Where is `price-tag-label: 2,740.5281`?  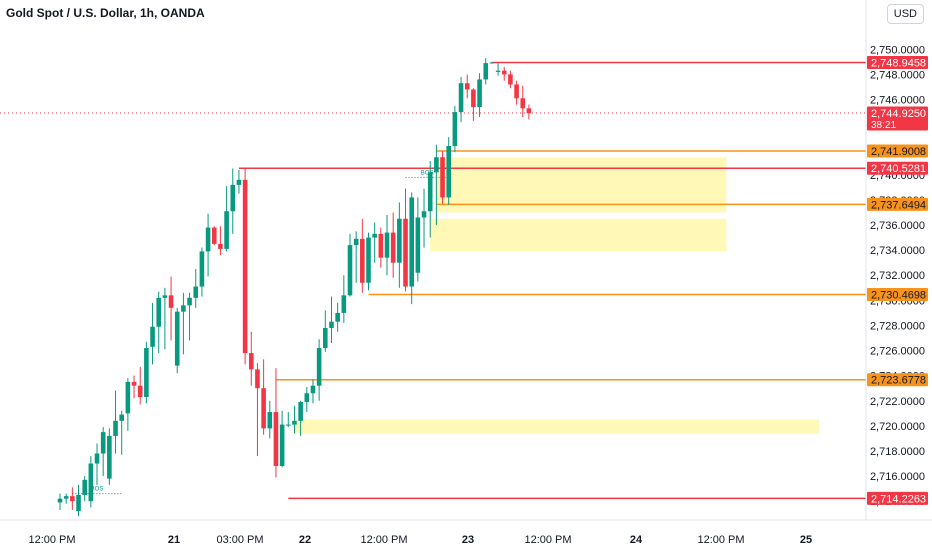 price-tag-label: 2,740.5281 is located at coordinates (898, 169).